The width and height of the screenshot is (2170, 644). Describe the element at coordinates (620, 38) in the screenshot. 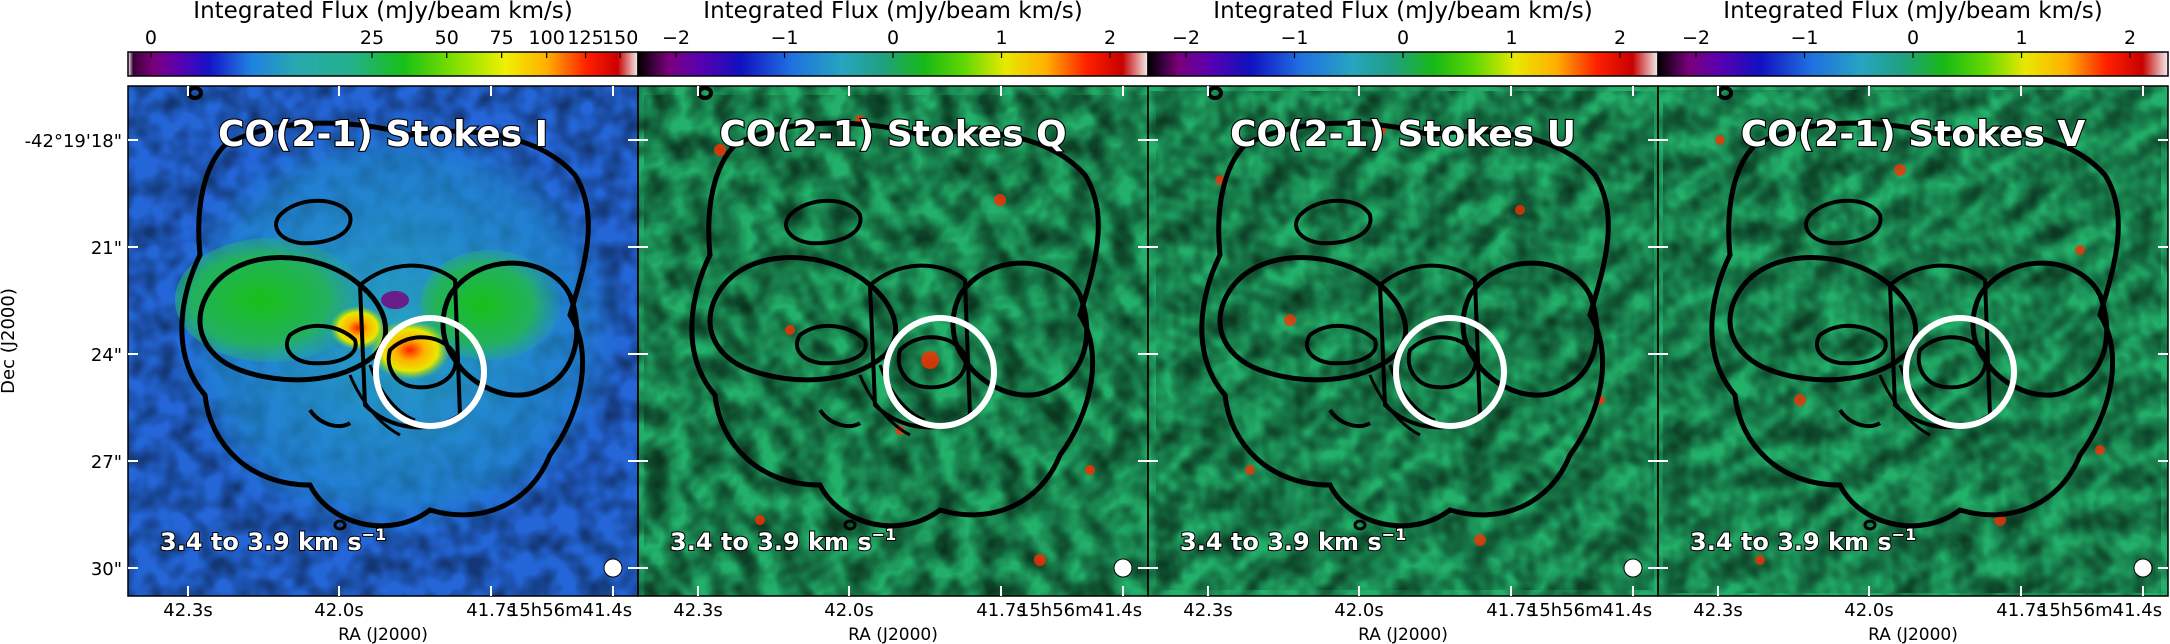

I see `colorbar-tick-label: 150` at that location.